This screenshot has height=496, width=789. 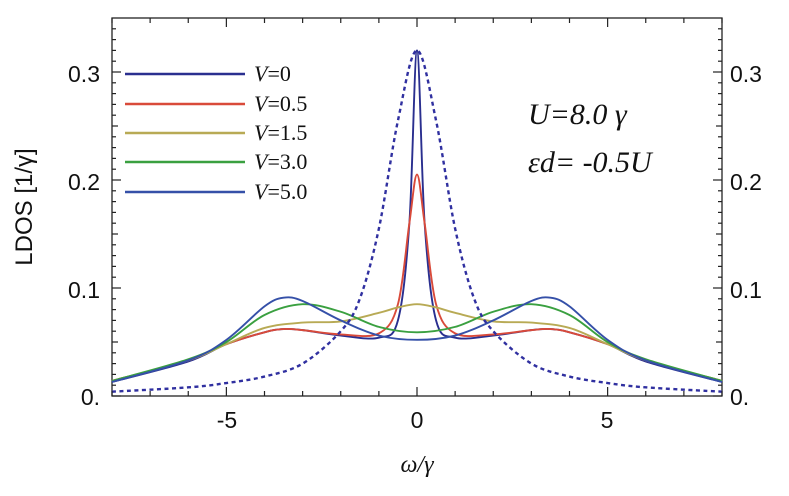 I want to click on legend-label-3: V=3.0, so click(x=280, y=161).